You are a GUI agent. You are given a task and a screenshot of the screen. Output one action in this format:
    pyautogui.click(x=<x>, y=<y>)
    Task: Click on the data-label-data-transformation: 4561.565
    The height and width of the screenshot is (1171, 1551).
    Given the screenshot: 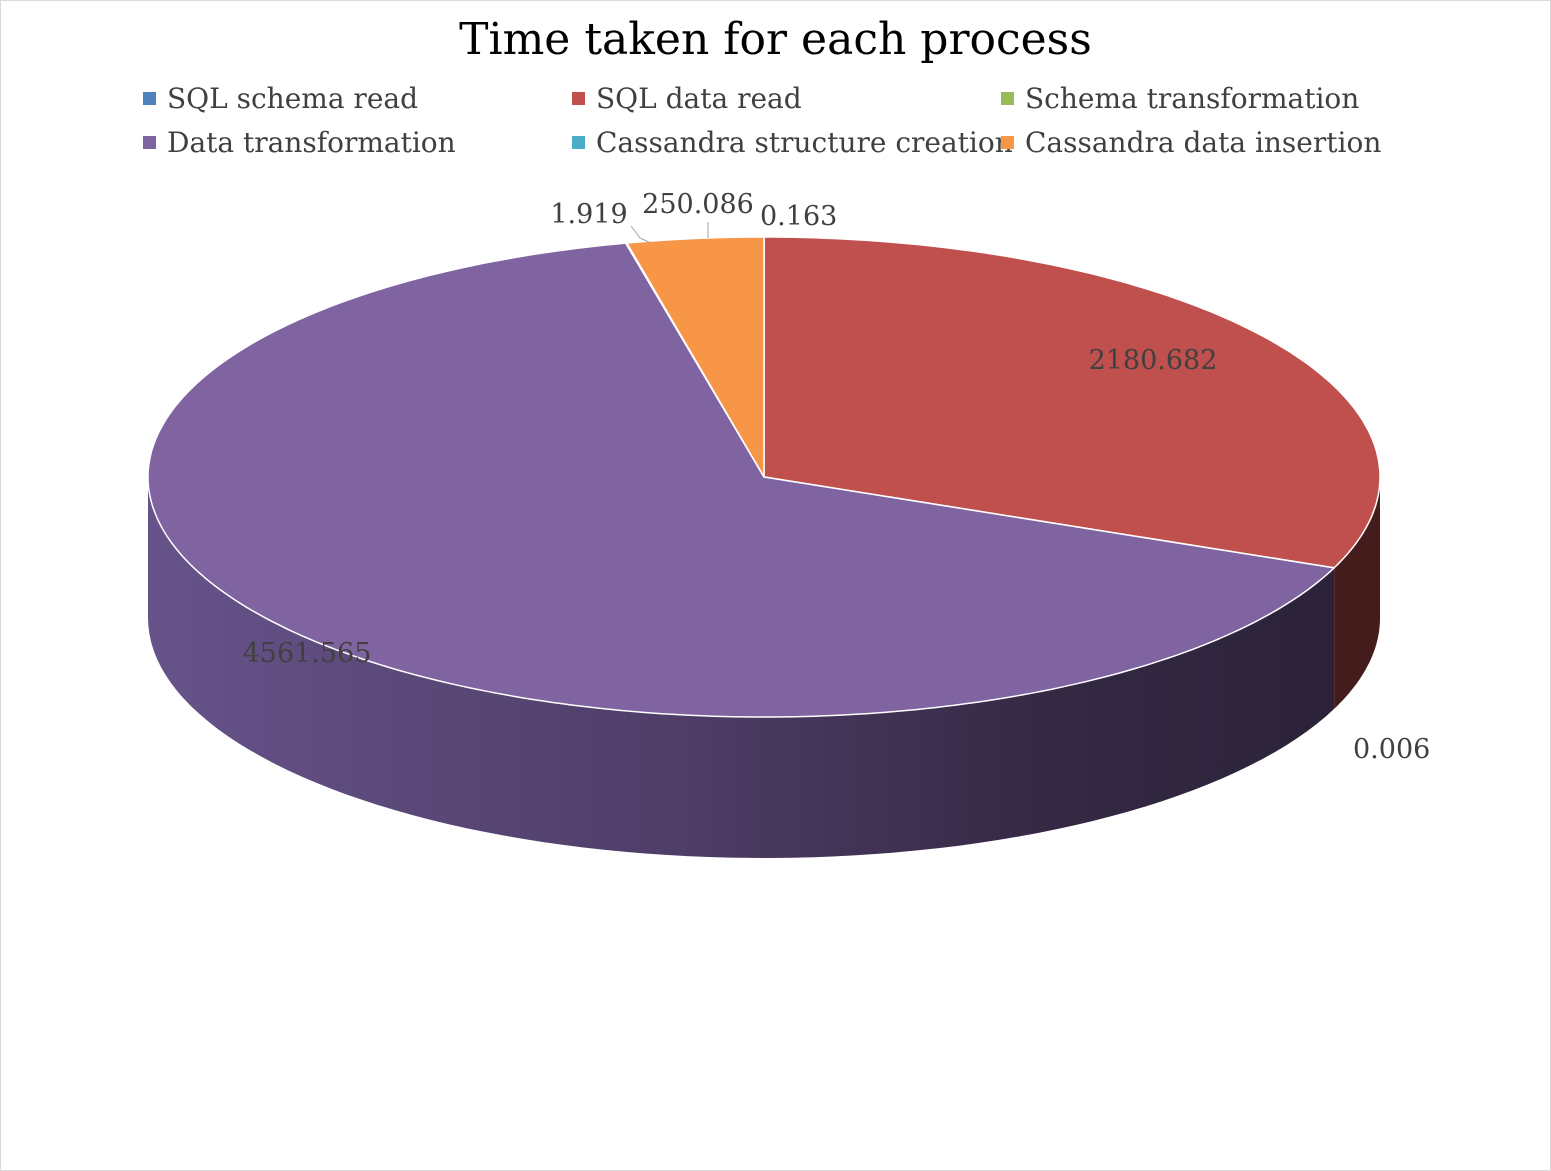 What is the action you would take?
    pyautogui.click(x=307, y=653)
    